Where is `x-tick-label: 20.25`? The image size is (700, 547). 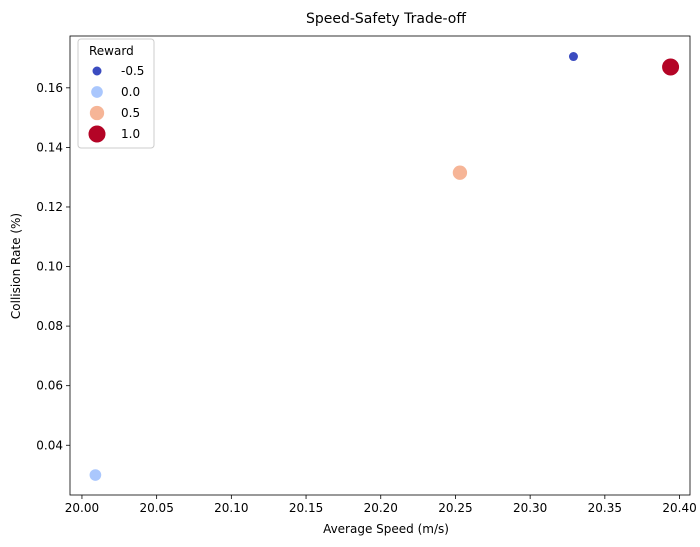 x-tick-label: 20.25 is located at coordinates (455, 508).